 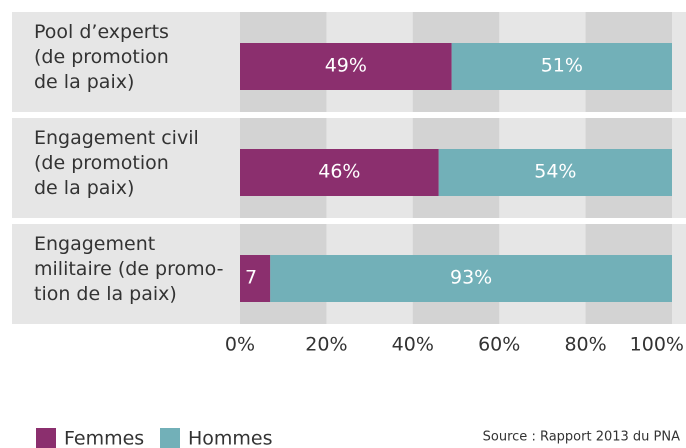 What do you see at coordinates (657, 345) in the screenshot?
I see `x-tick-label: 100%` at bounding box center [657, 345].